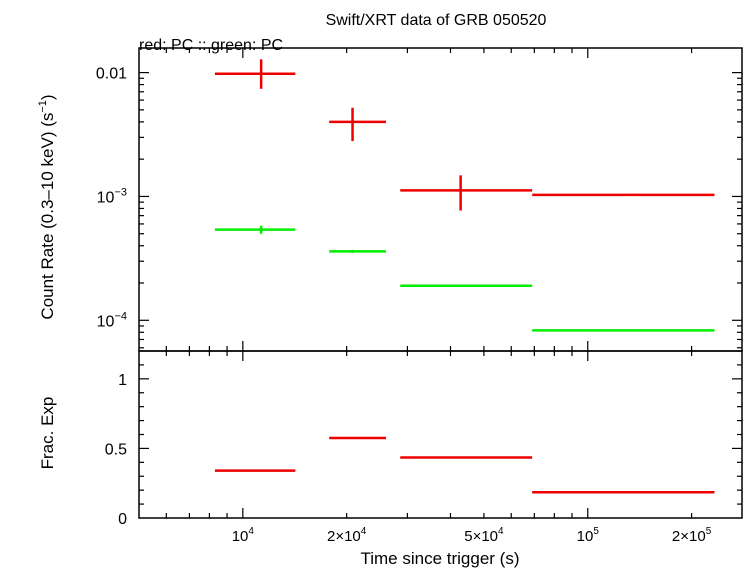 The height and width of the screenshot is (568, 746). What do you see at coordinates (112, 320) in the screenshot?
I see `y-tick-label: 10⁻⁴` at bounding box center [112, 320].